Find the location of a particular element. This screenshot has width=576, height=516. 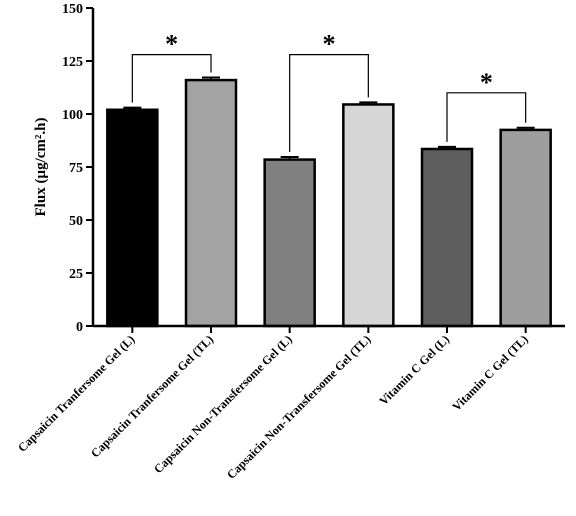

error-bars-group is located at coordinates (329, 118).